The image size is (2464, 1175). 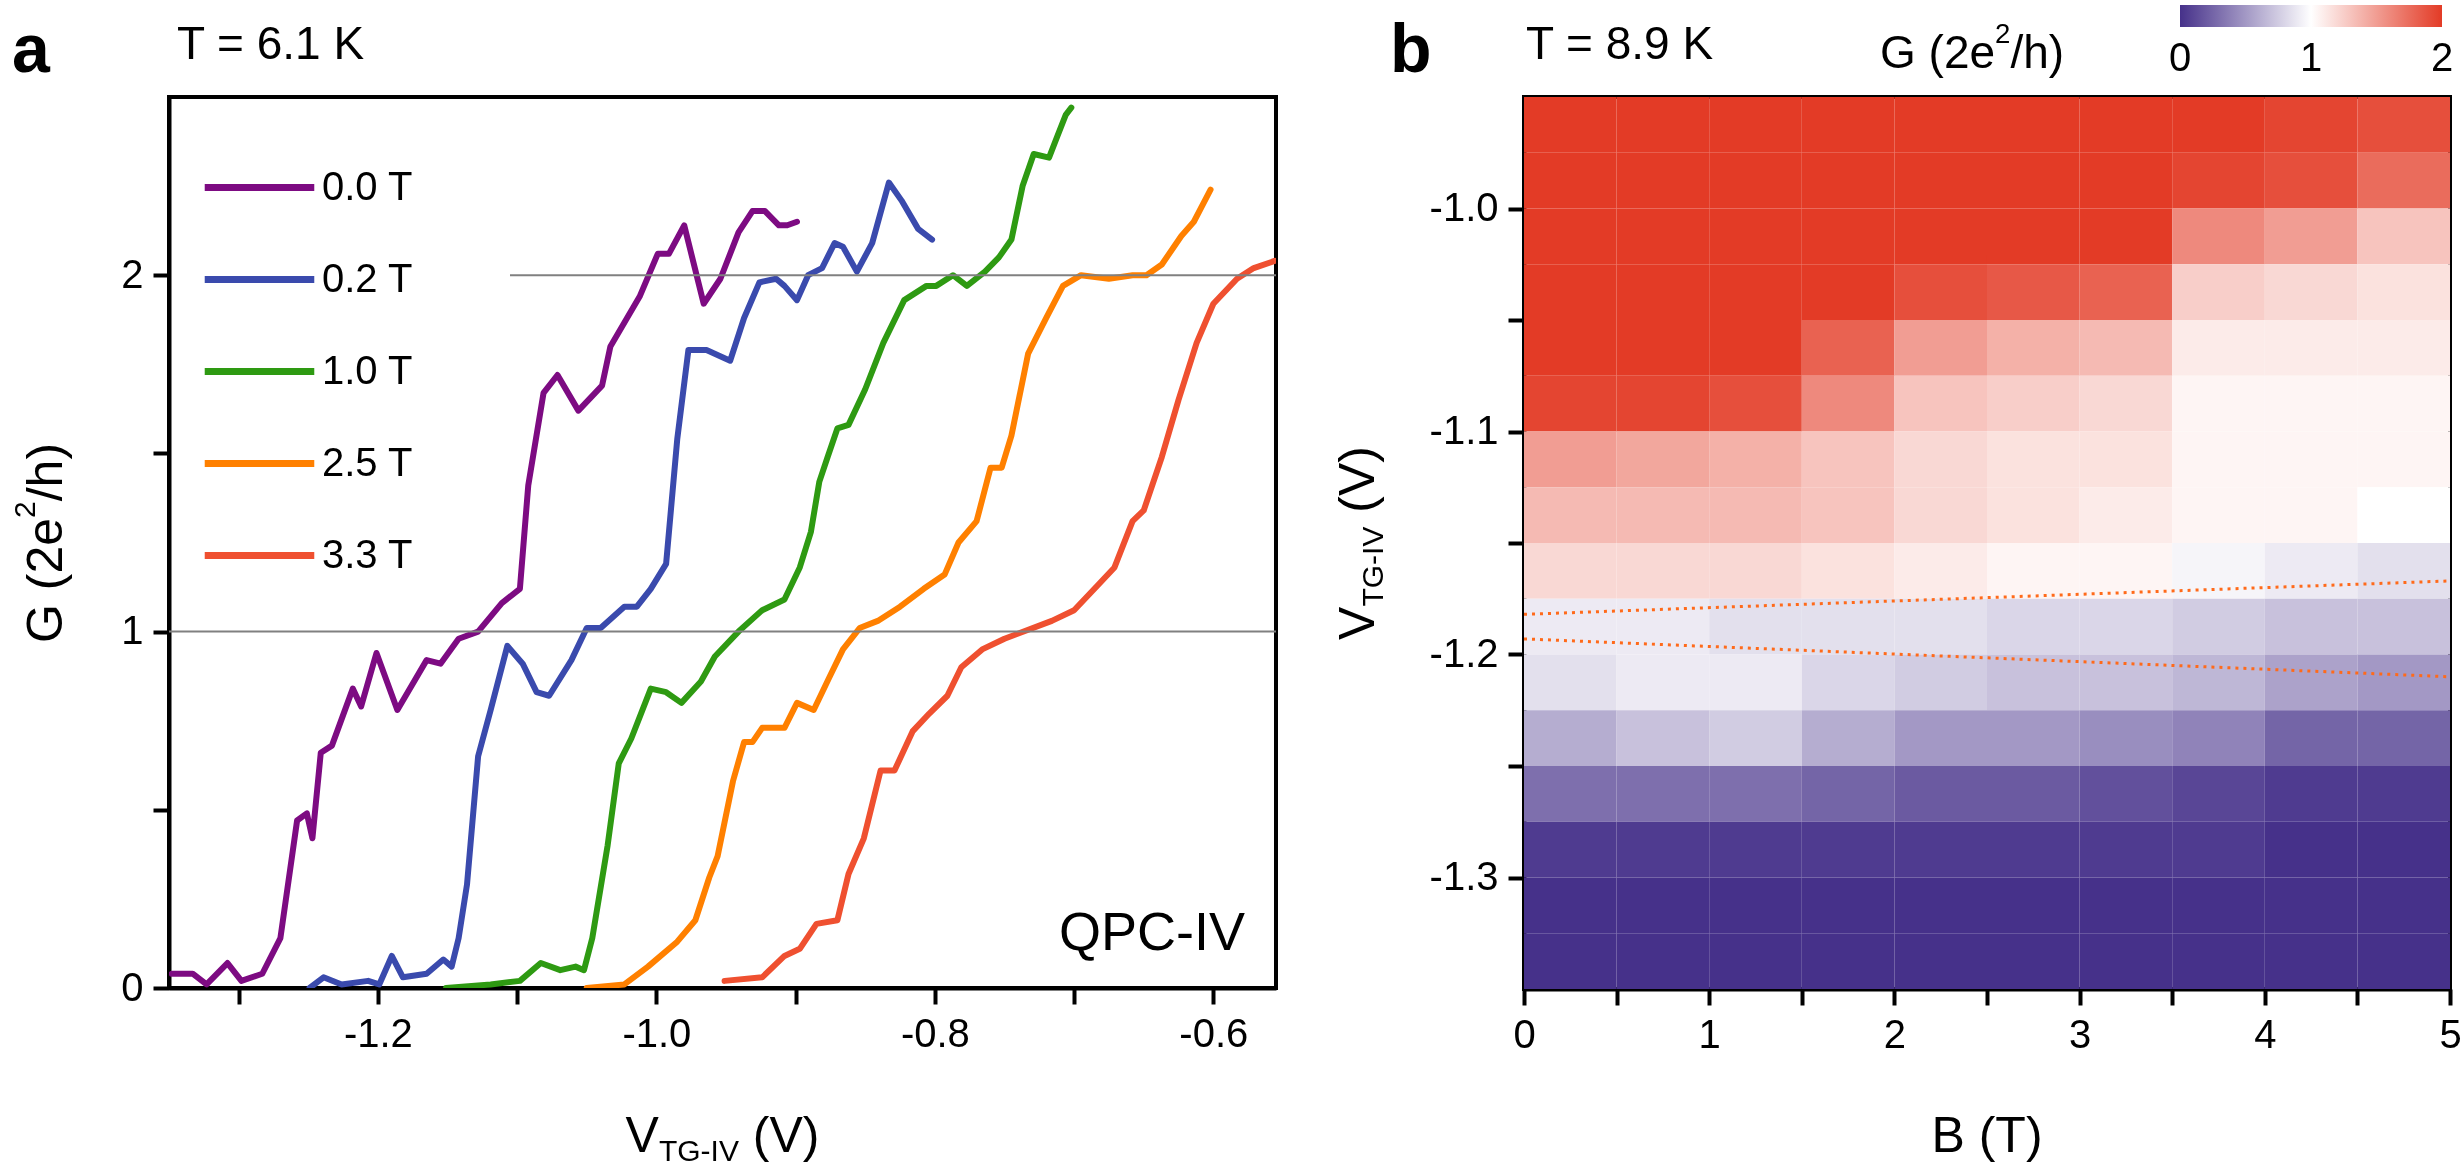 What do you see at coordinates (935, 1032) in the screenshot?
I see `x-tick-label: -0.8` at bounding box center [935, 1032].